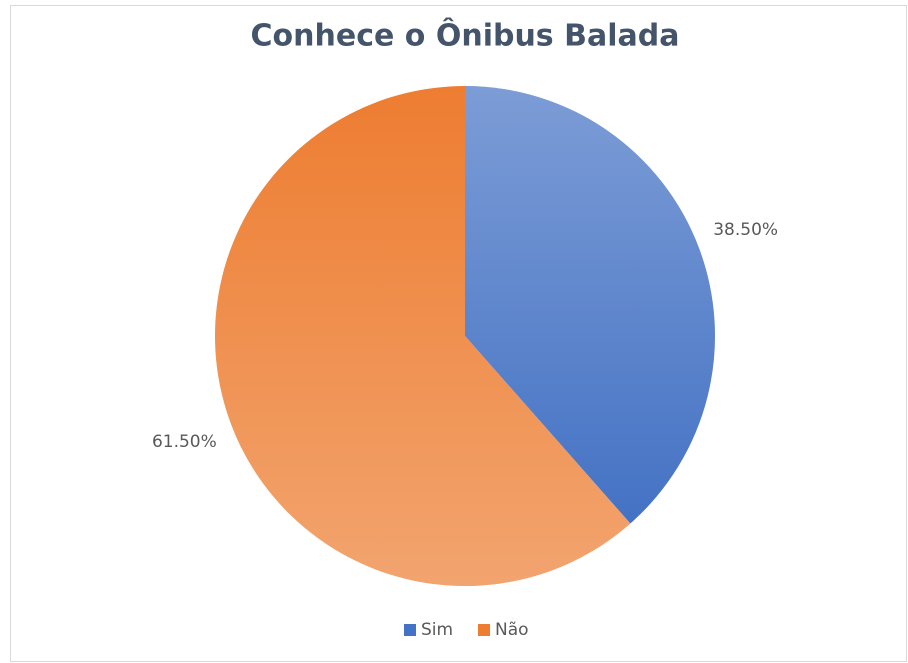  What do you see at coordinates (184, 442) in the screenshot?
I see `data-label: 61.50%` at bounding box center [184, 442].